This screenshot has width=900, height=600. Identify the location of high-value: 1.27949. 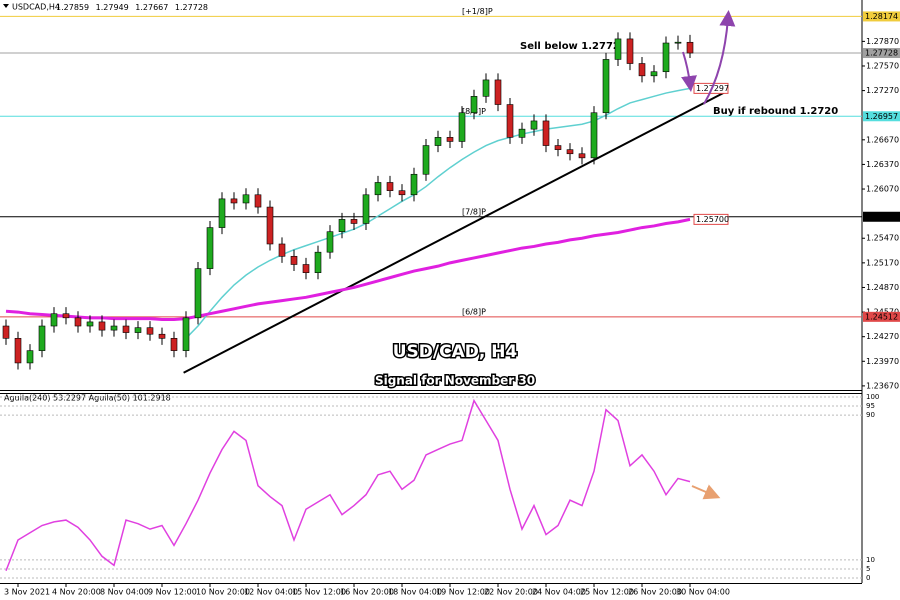
(112, 7).